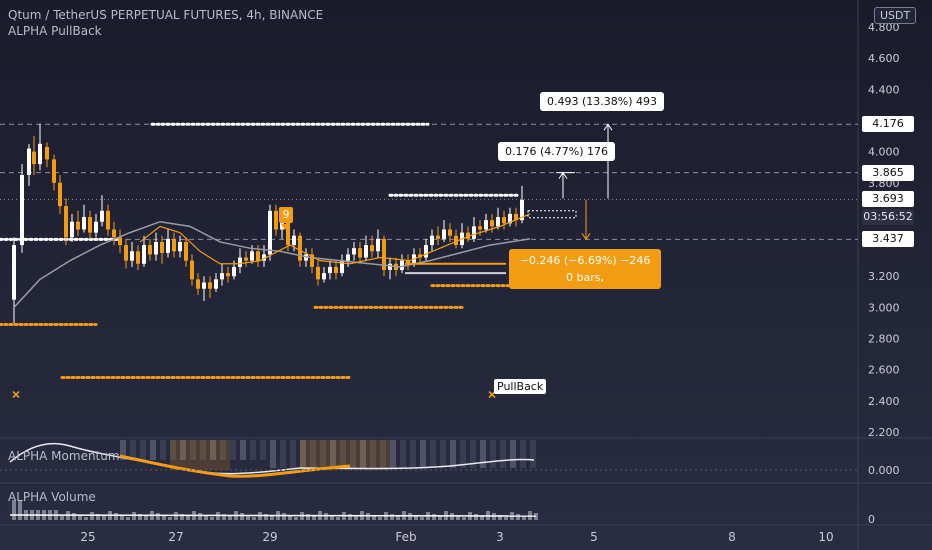 The image size is (932, 550). Describe the element at coordinates (884, 307) in the screenshot. I see `price-tick: 3.000` at that location.